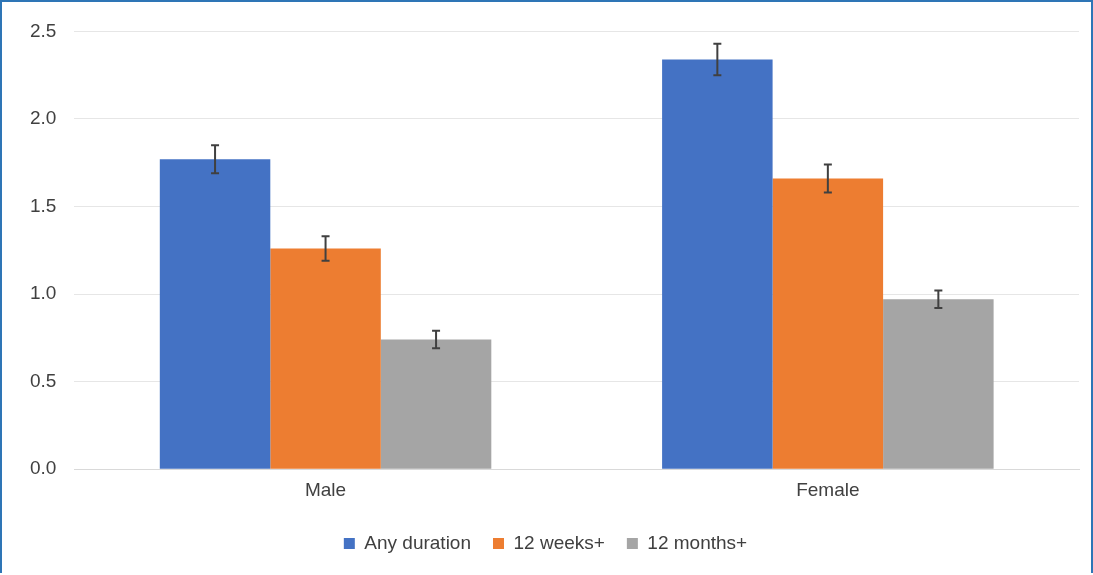  Describe the element at coordinates (325, 489) in the screenshot. I see `x-tick-label: Male` at that location.